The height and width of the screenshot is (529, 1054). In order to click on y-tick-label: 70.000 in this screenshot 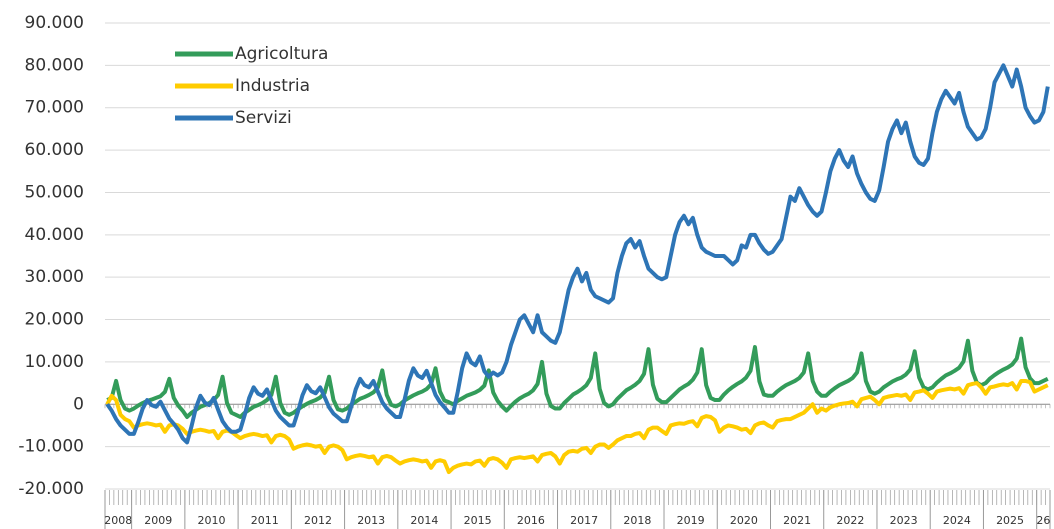, I will do `click(54, 108)`.